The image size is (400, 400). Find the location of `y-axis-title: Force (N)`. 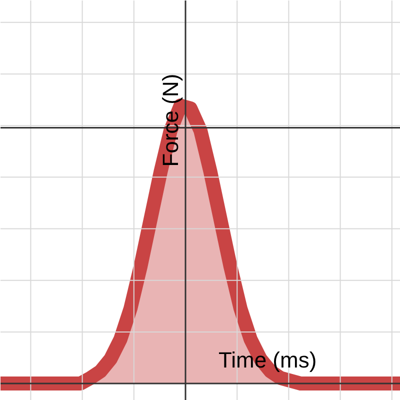

y-axis-title: Force (N) is located at coordinates (170, 120).